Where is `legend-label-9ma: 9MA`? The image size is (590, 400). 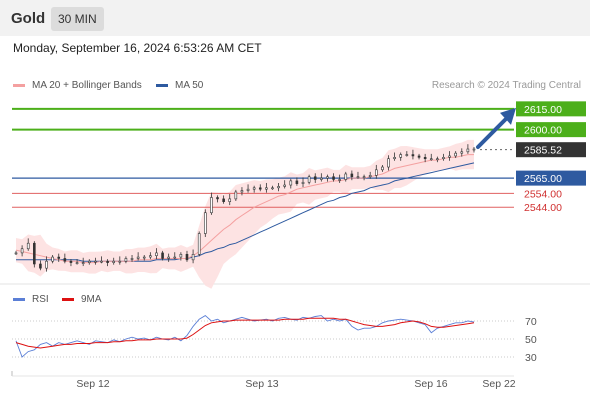
legend-label-9ma: 9MA is located at coordinates (91, 299).